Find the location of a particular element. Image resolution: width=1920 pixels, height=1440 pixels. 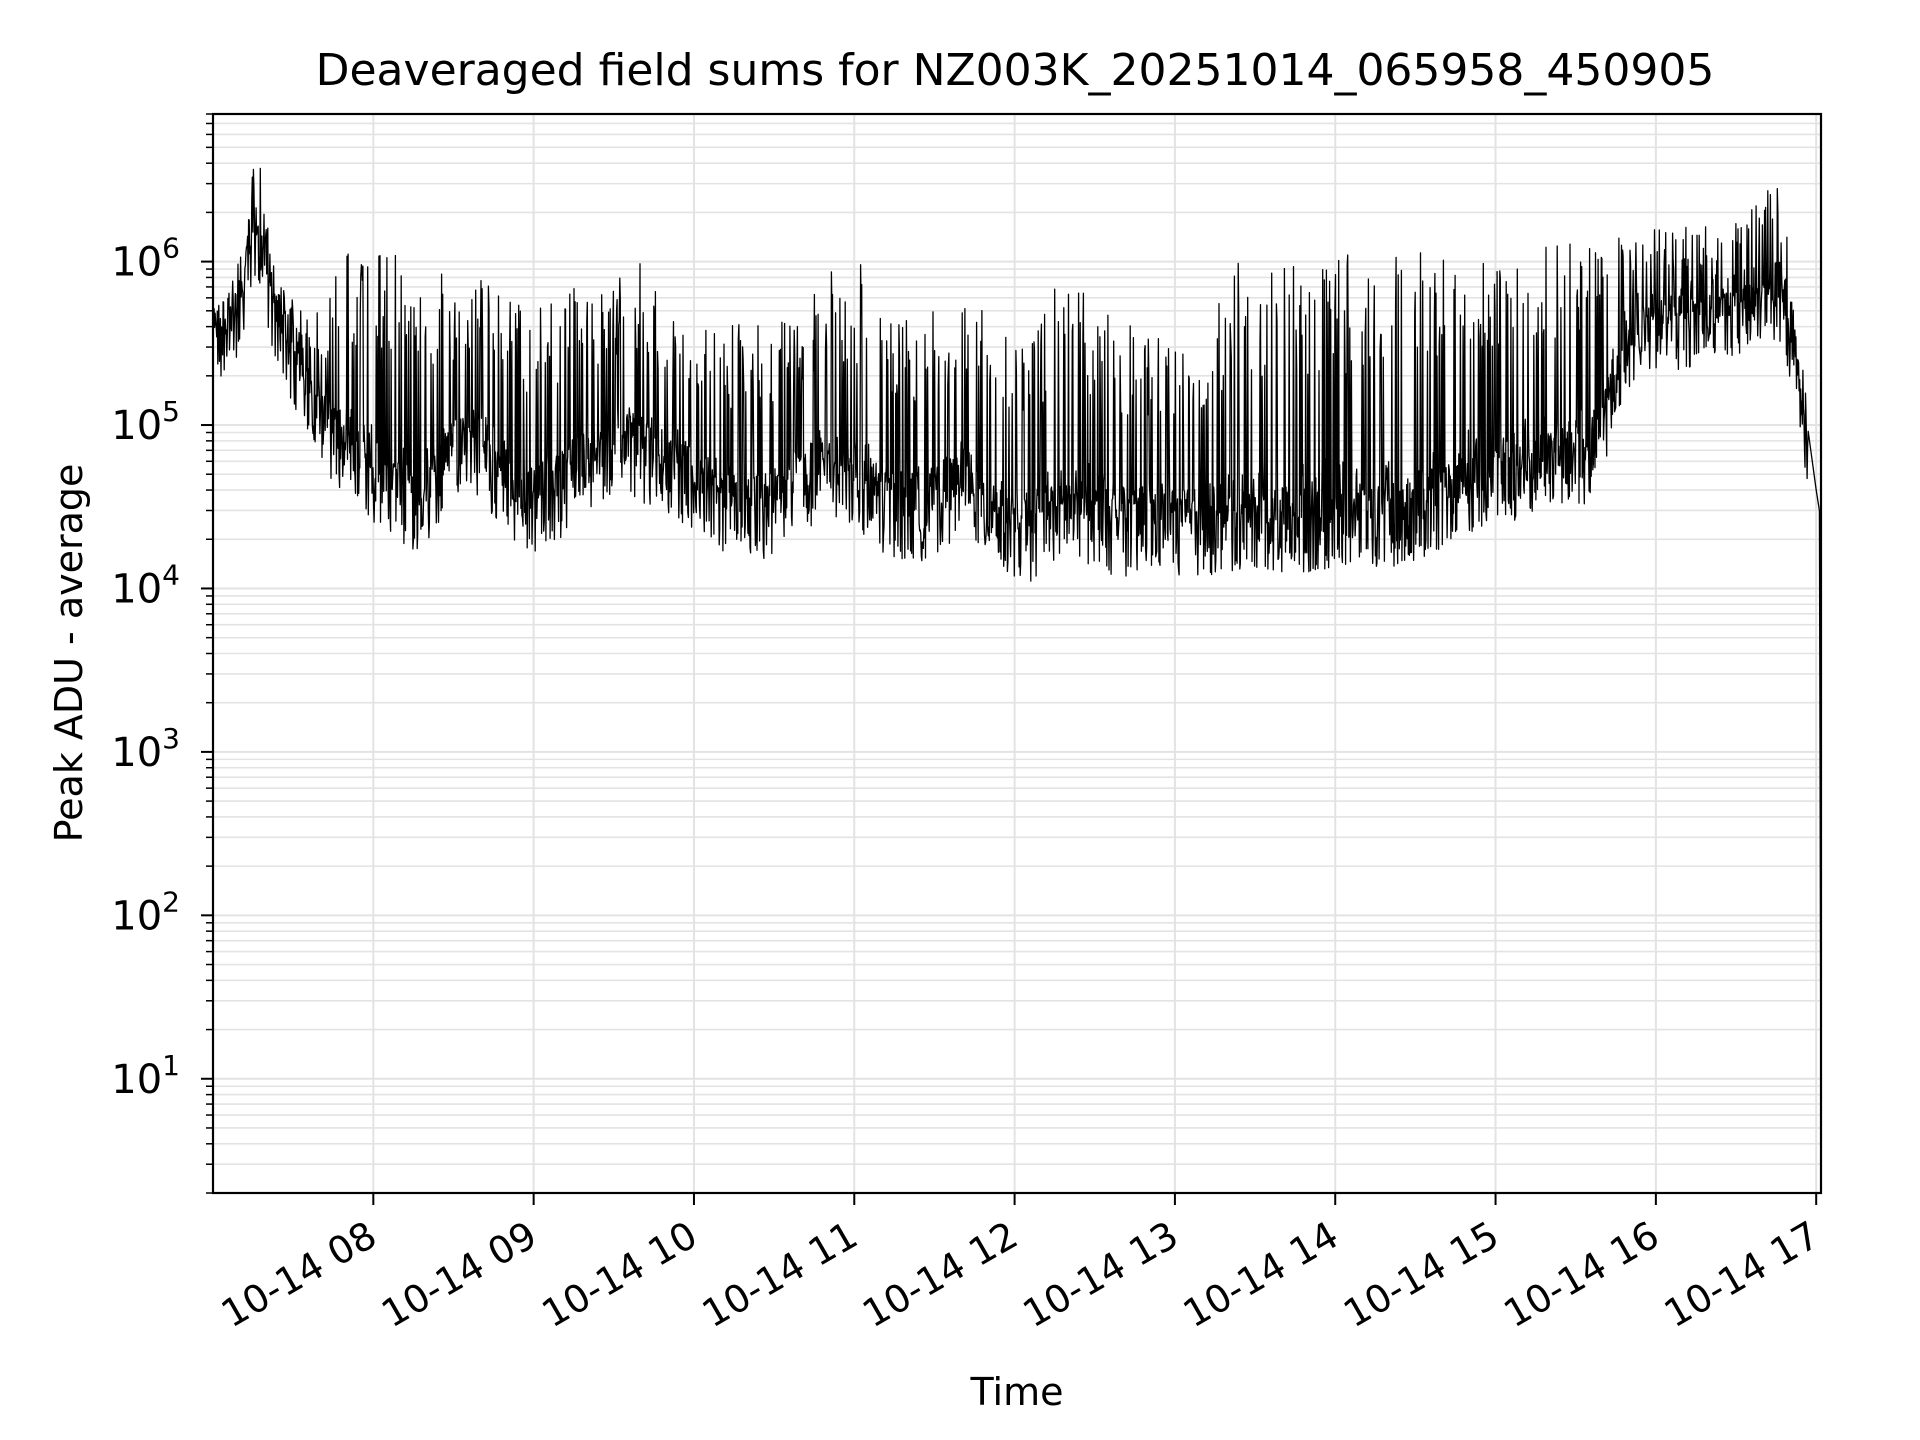

y-tick-label: 10⁴ is located at coordinates (145, 585).